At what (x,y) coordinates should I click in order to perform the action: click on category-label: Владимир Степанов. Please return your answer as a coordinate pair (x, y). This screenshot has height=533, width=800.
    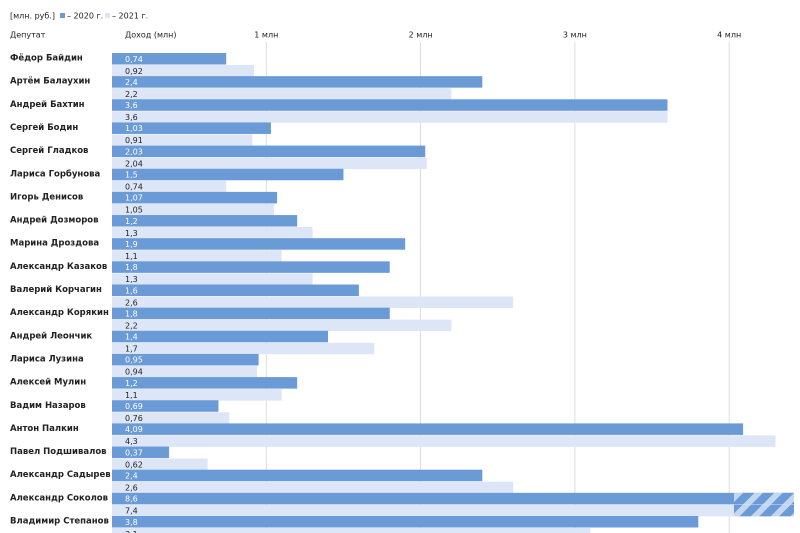
    Looking at the image, I should click on (59, 522).